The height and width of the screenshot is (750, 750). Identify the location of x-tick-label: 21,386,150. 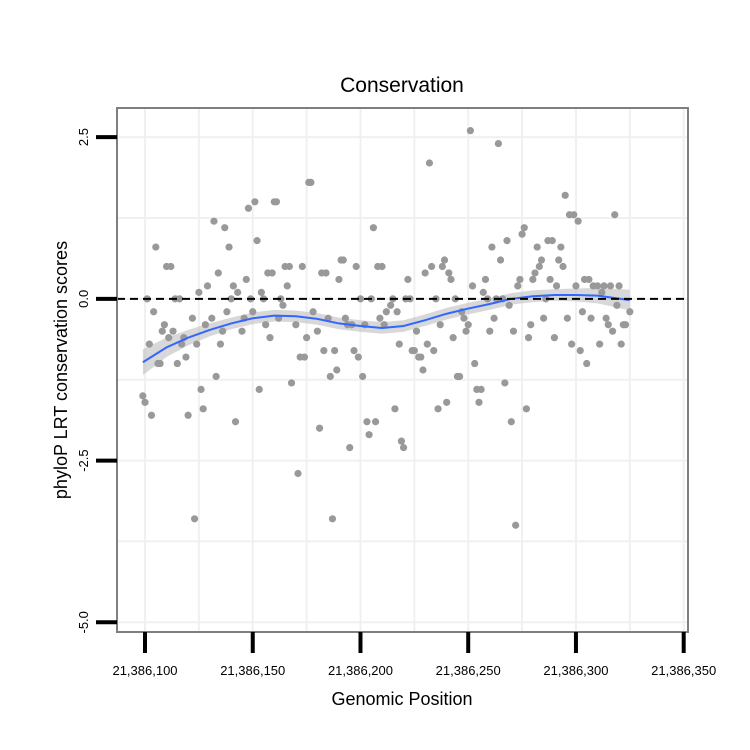
(252, 670).